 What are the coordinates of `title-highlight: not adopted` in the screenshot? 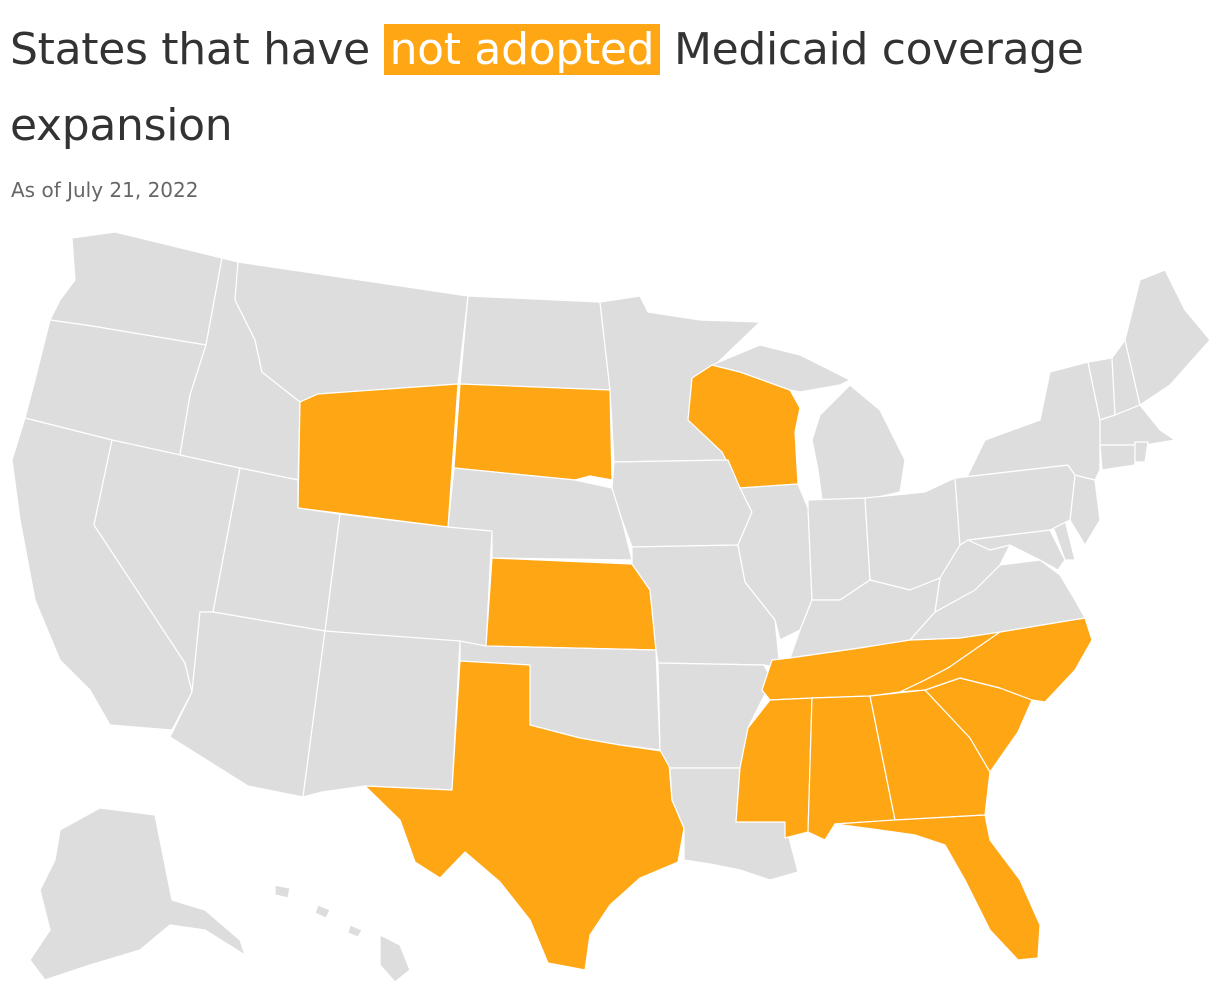 It's located at (522, 49).